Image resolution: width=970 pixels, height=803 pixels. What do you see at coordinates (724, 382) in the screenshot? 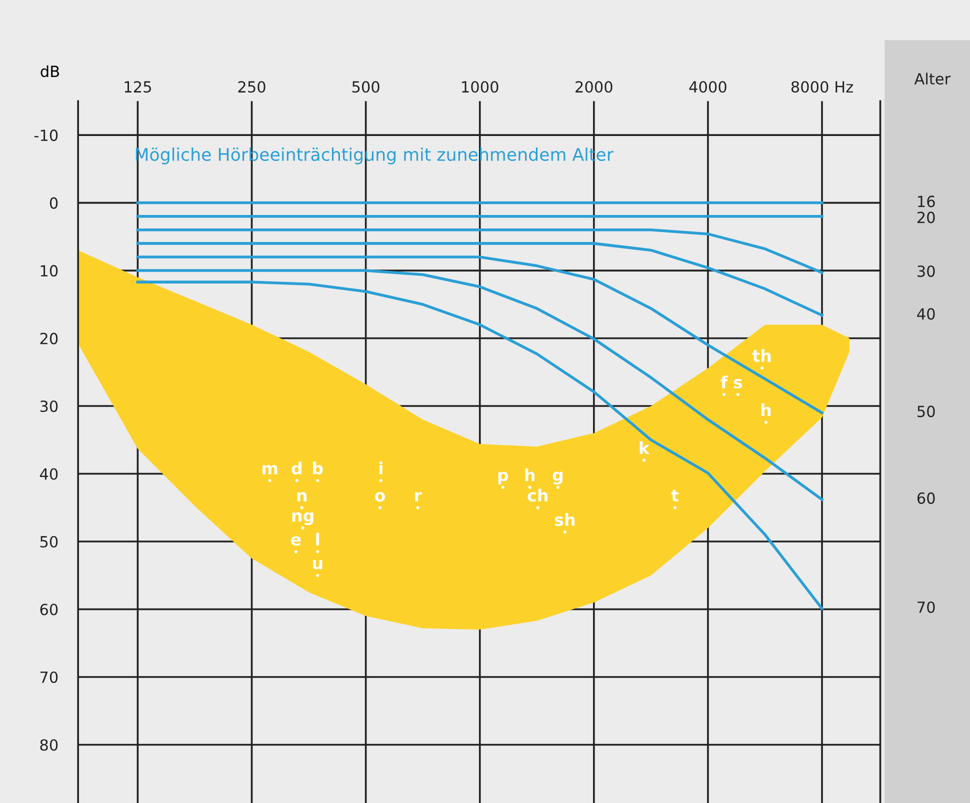
I see `data-label: f` at bounding box center [724, 382].